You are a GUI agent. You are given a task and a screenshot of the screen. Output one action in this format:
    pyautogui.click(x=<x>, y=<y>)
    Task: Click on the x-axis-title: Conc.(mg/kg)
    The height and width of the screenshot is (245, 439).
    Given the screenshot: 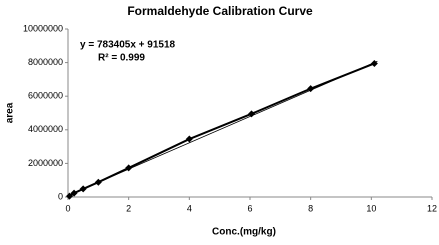 What is the action you would take?
    pyautogui.click(x=244, y=232)
    